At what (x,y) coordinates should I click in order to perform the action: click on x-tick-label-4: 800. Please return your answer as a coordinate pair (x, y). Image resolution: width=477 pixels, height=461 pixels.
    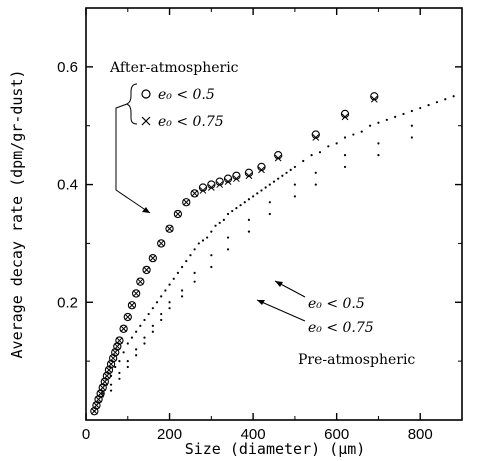
    Looking at the image, I should click on (420, 434).